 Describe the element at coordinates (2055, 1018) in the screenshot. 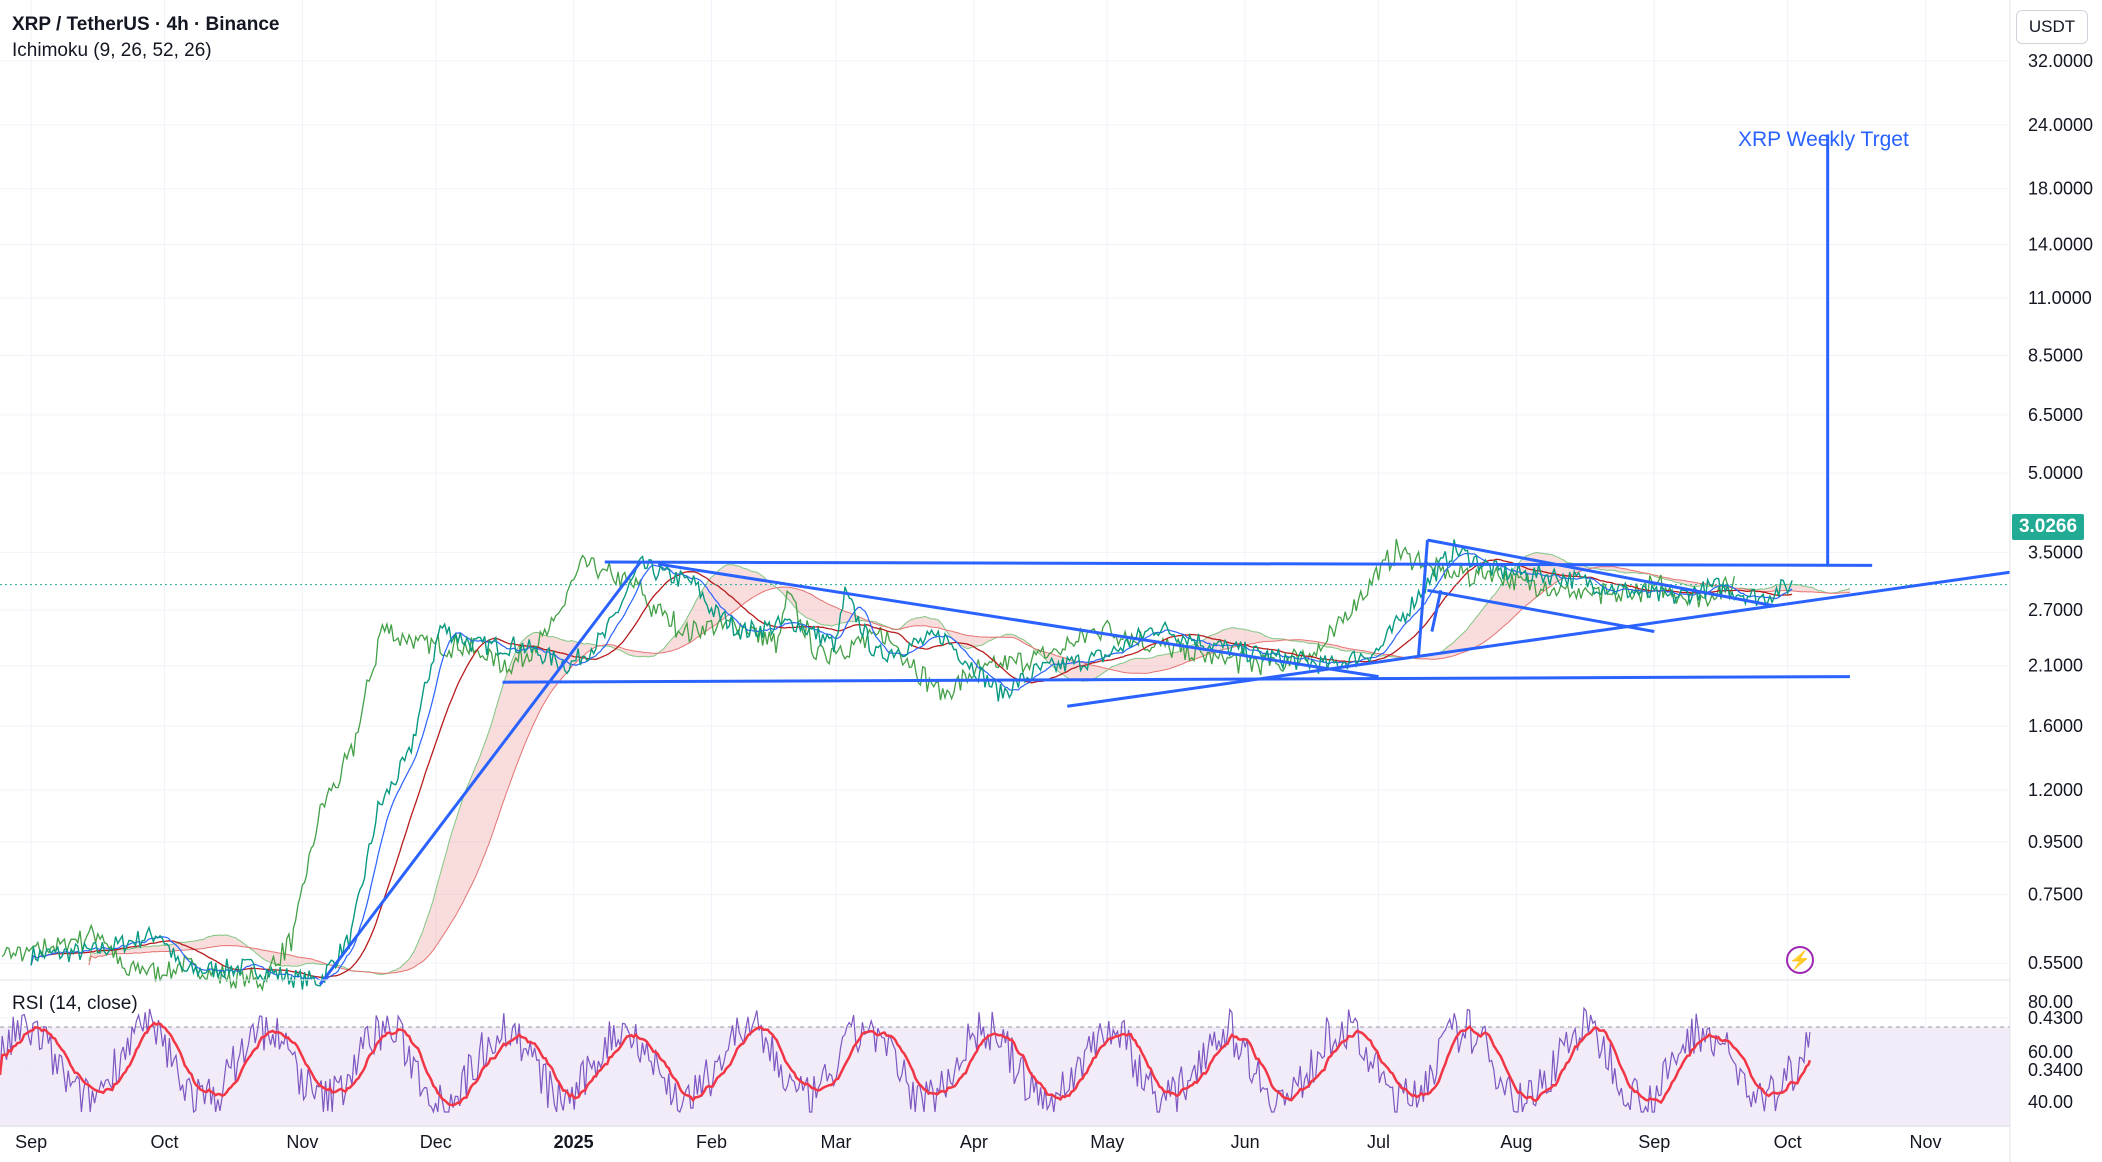

I see `y-tick-label: 0.4300` at that location.